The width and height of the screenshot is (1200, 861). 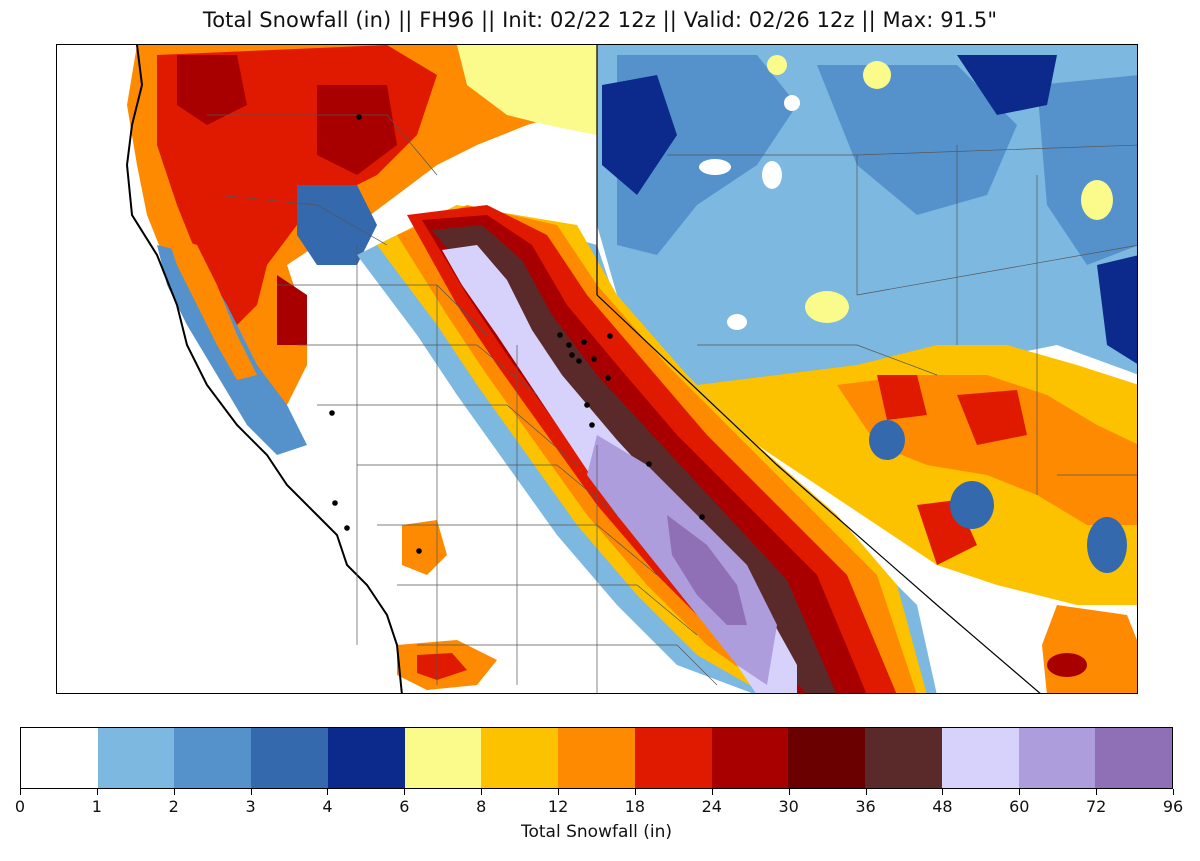 What do you see at coordinates (865, 806) in the screenshot?
I see `colorbar-tick-label: 36` at bounding box center [865, 806].